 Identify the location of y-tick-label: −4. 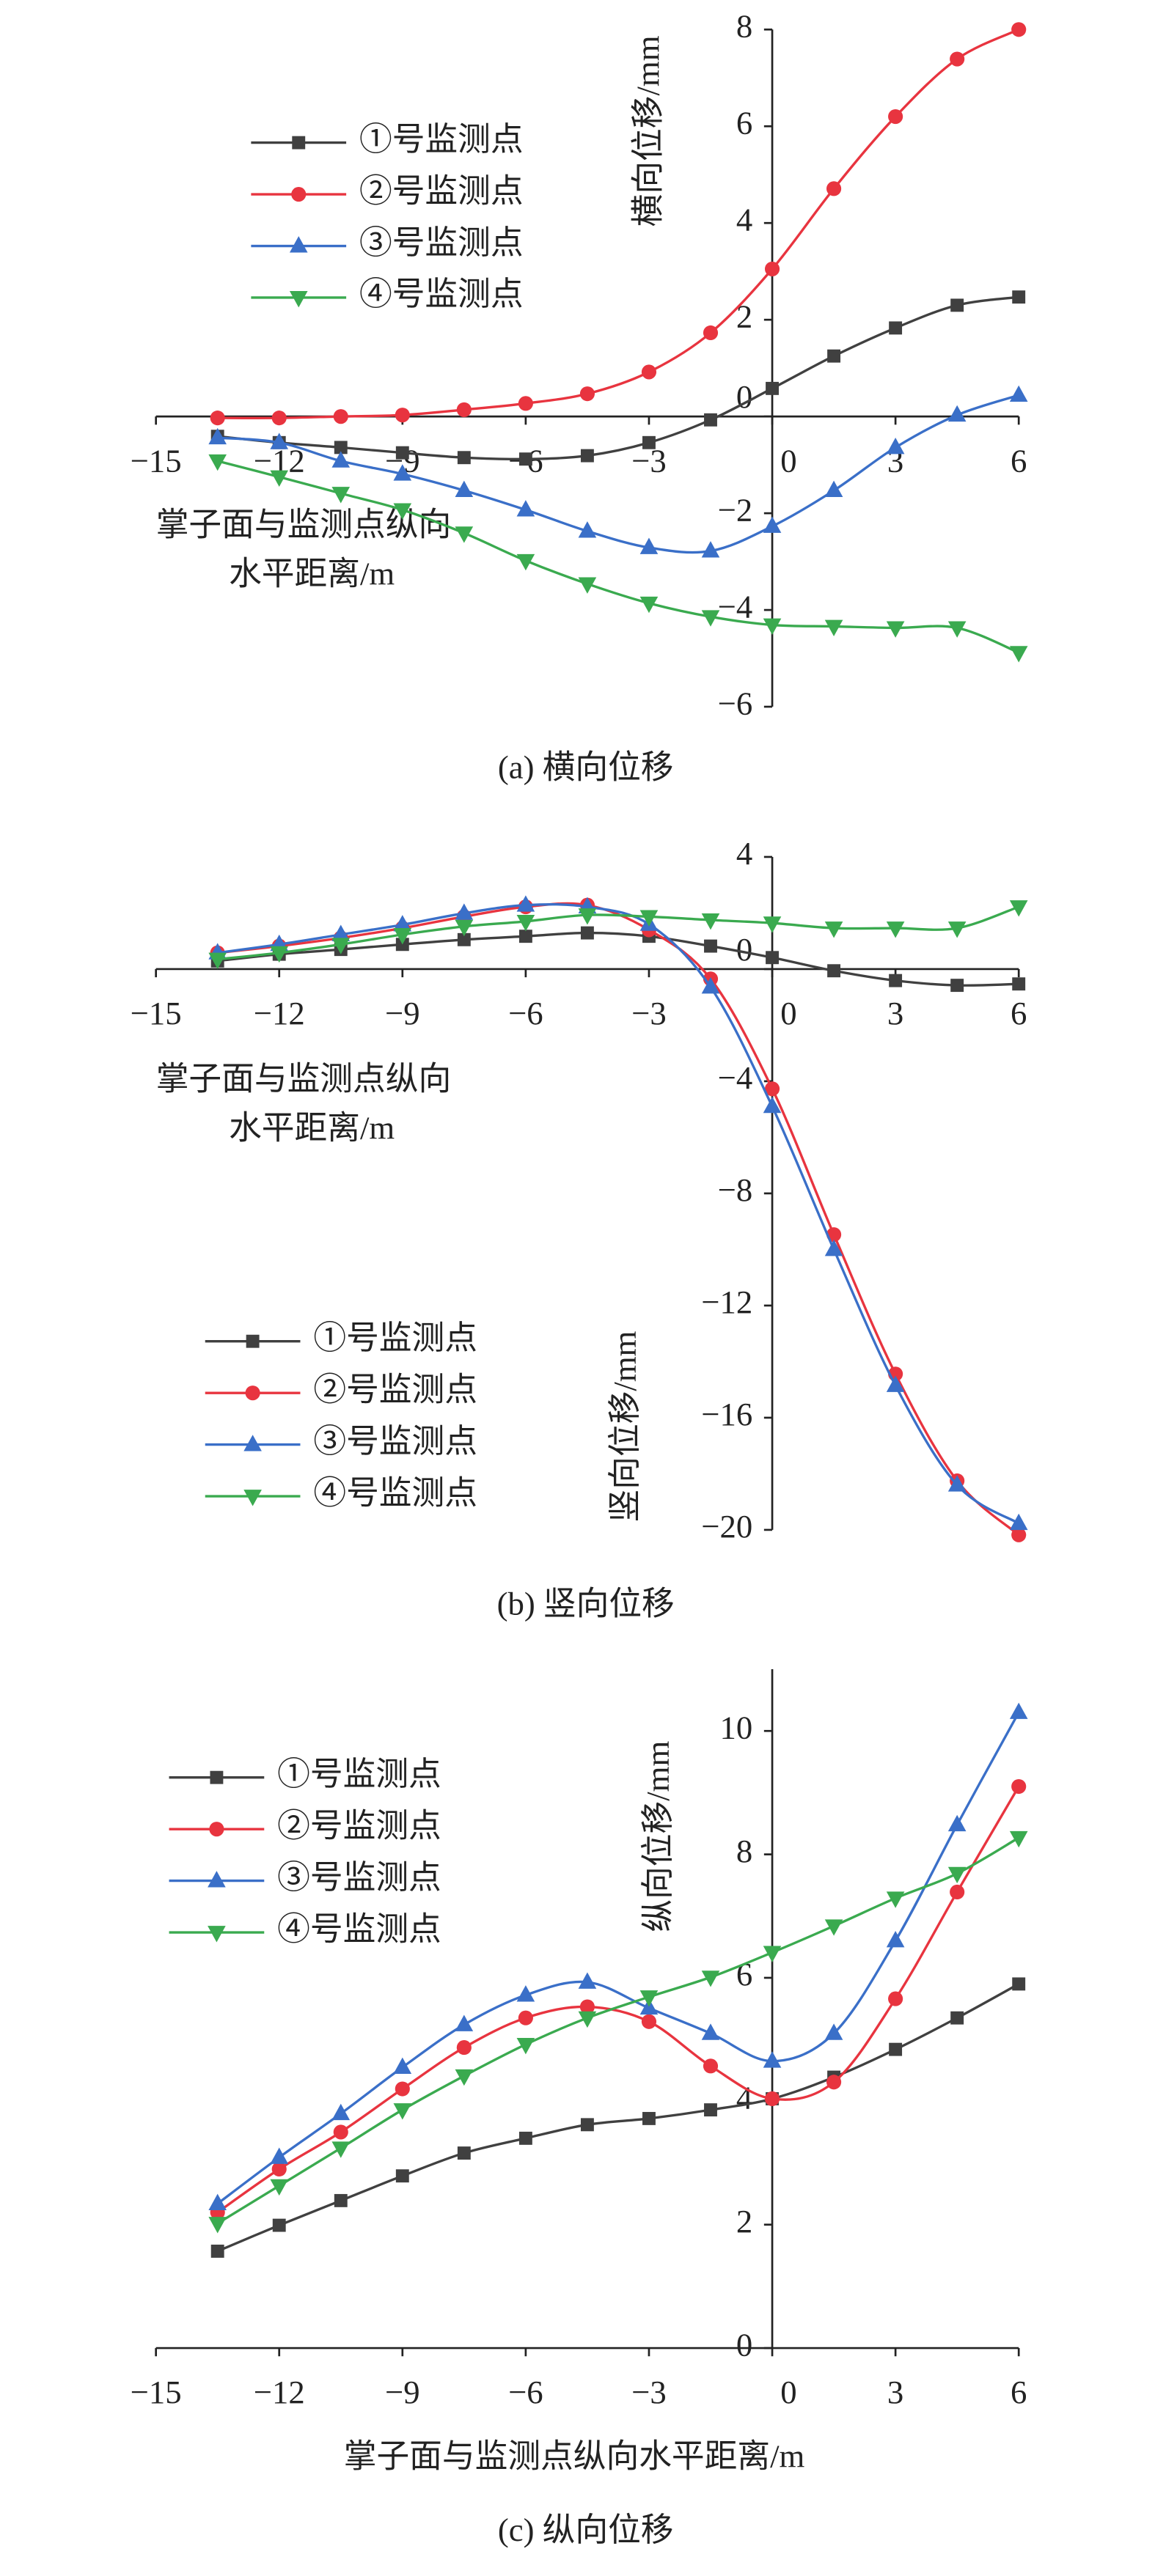
(735, 1077).